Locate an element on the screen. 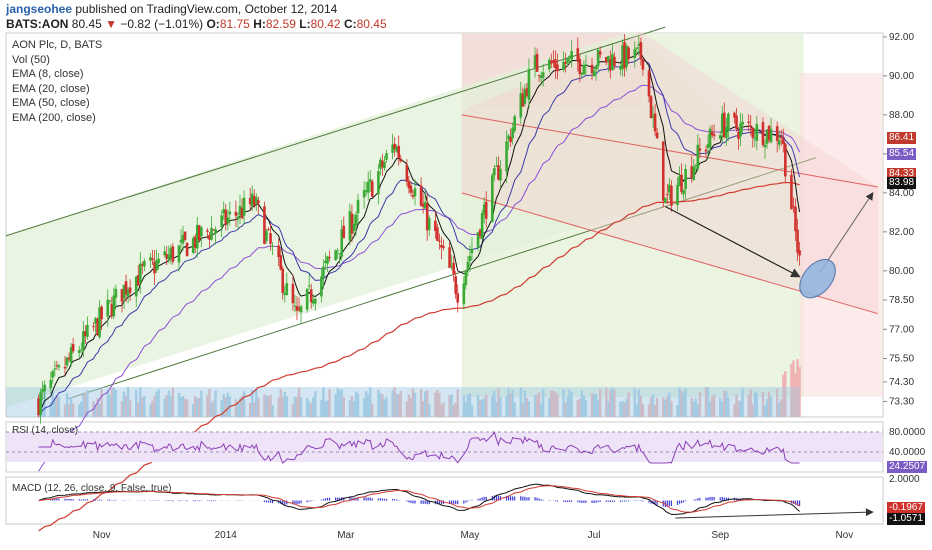 Image resolution: width=932 pixels, height=550 pixels. legend-ema50: EMA (50, close) is located at coordinates (51, 103).